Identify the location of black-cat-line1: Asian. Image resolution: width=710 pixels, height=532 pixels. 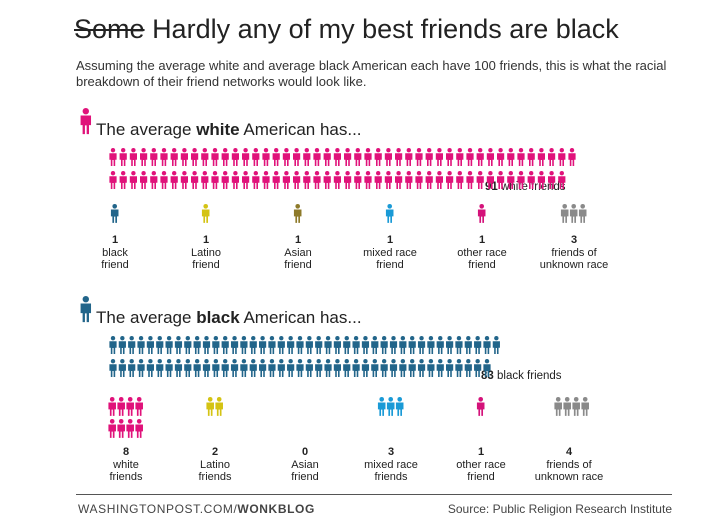
(305, 464).